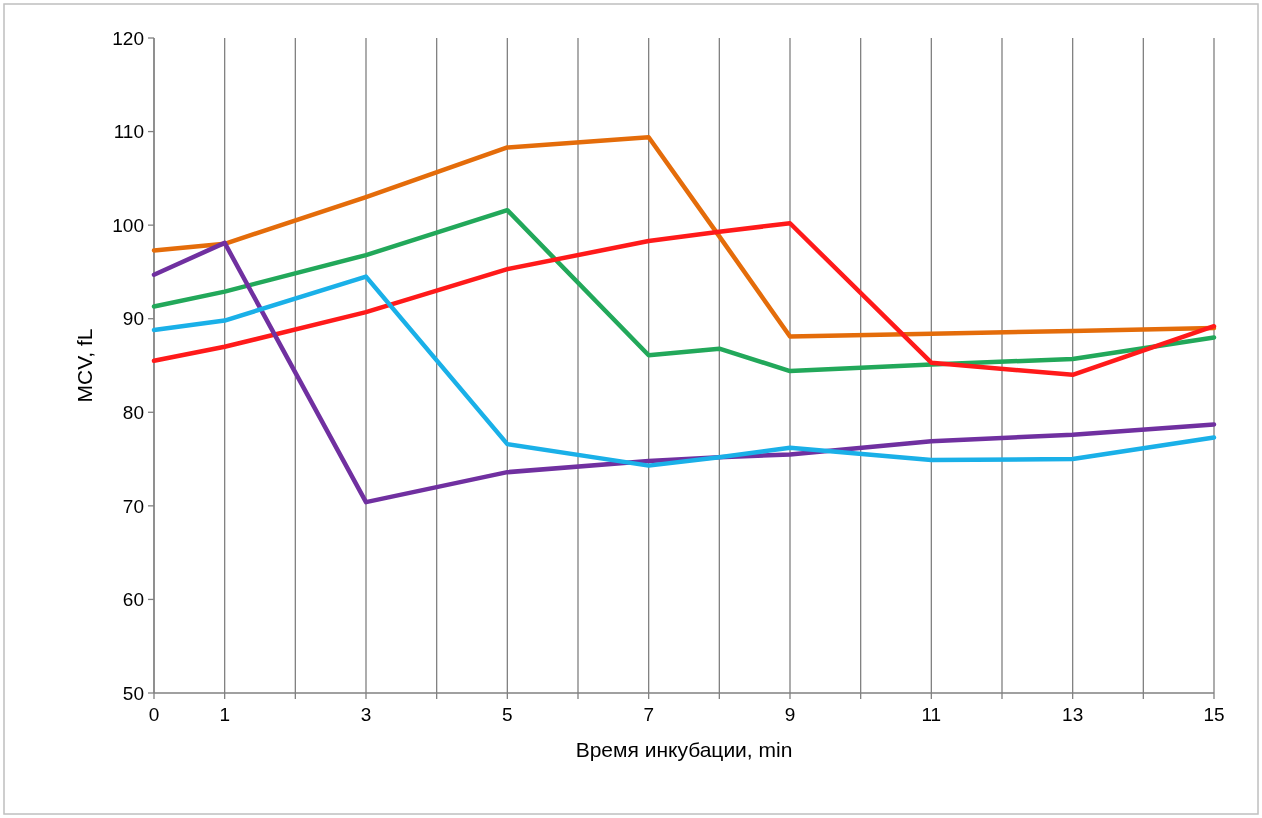  What do you see at coordinates (366, 714) in the screenshot?
I see `x-tick-label: 3` at bounding box center [366, 714].